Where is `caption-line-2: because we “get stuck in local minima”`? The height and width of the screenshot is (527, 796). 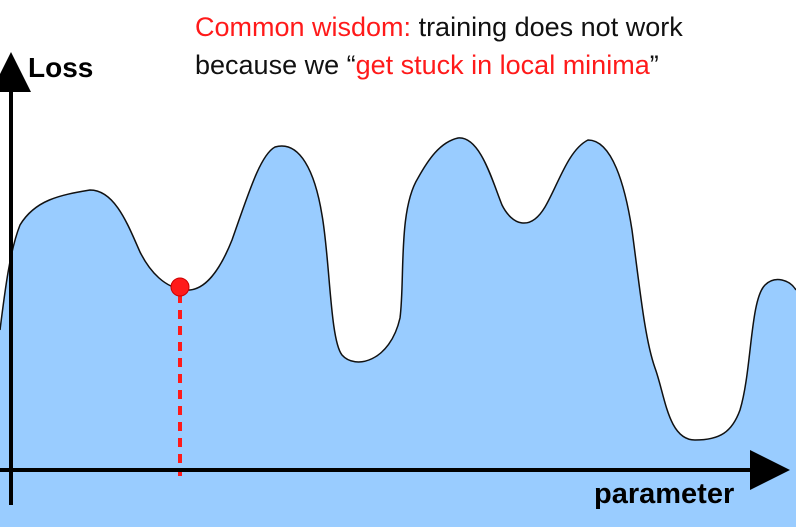 caption-line-2: because we “get stuck in local minima” is located at coordinates (439, 65).